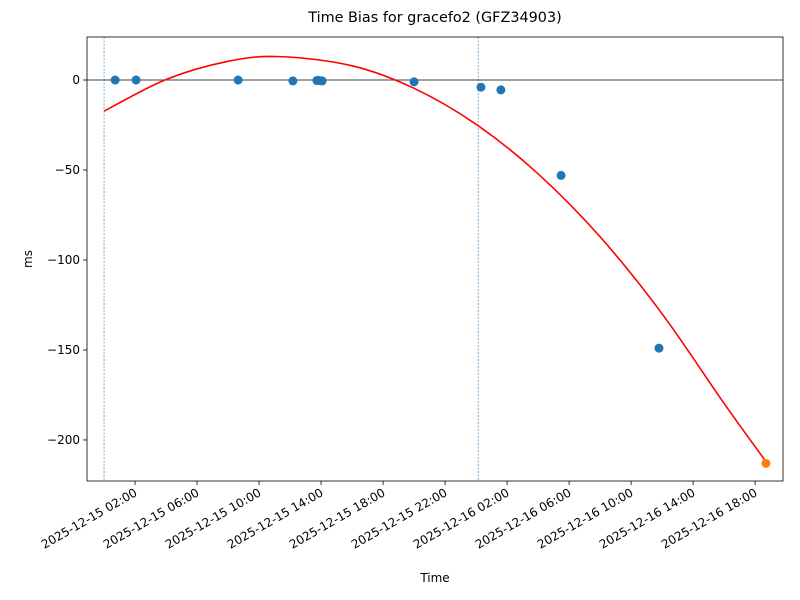  Describe the element at coordinates (63, 350) in the screenshot. I see `y-tick-label: −150` at that location.